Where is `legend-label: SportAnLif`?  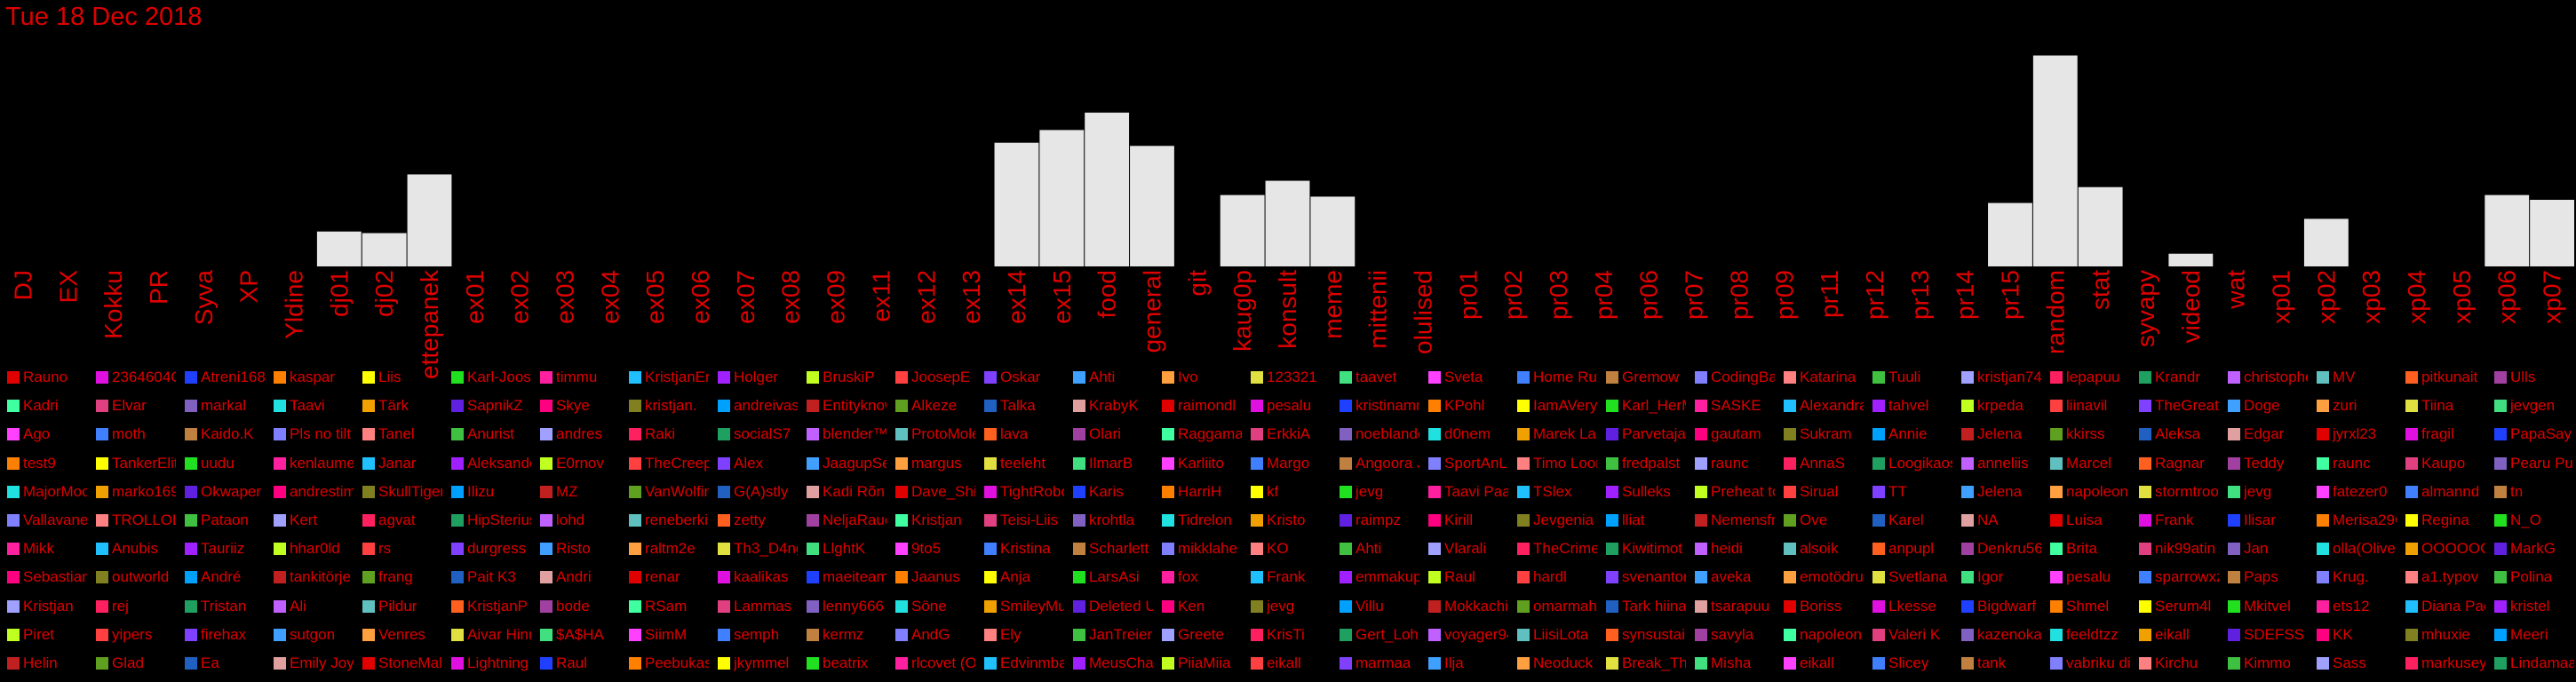
legend-label: SportAnLif is located at coordinates (1476, 463).